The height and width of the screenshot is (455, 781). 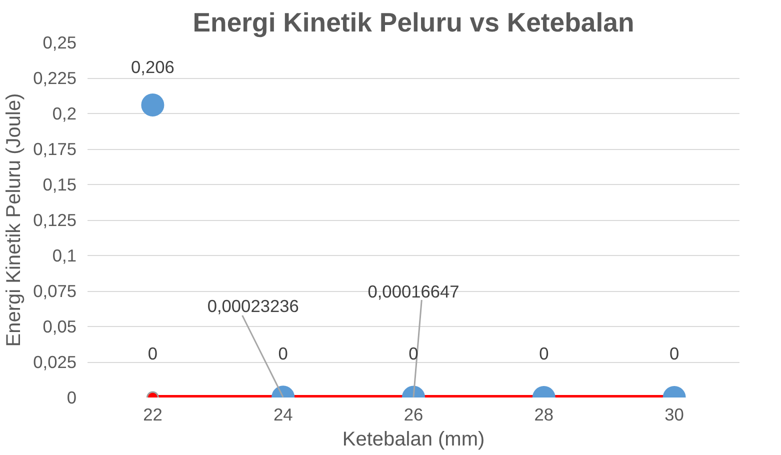 I want to click on data-label: 0,00023236, so click(x=253, y=306).